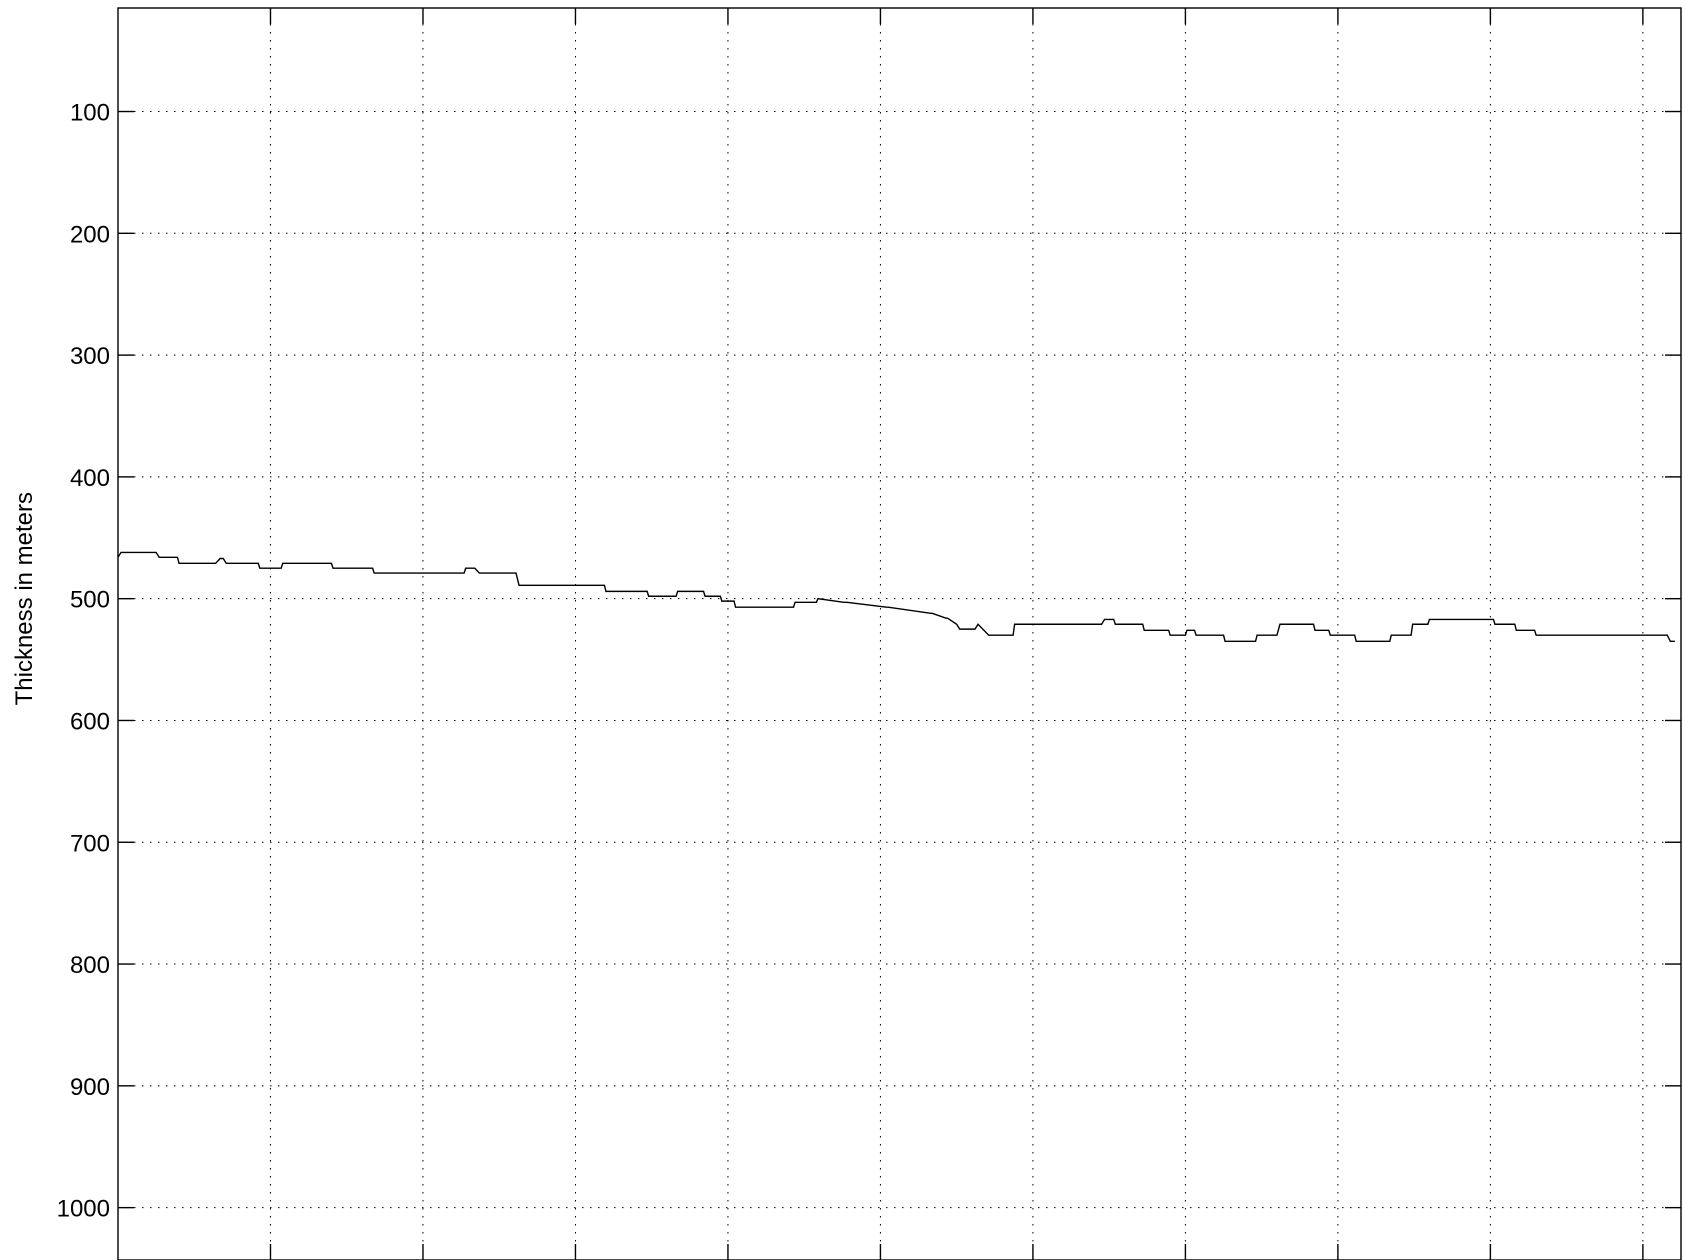 This screenshot has width=1685, height=1260. I want to click on y-tick-label: 400, so click(90, 478).